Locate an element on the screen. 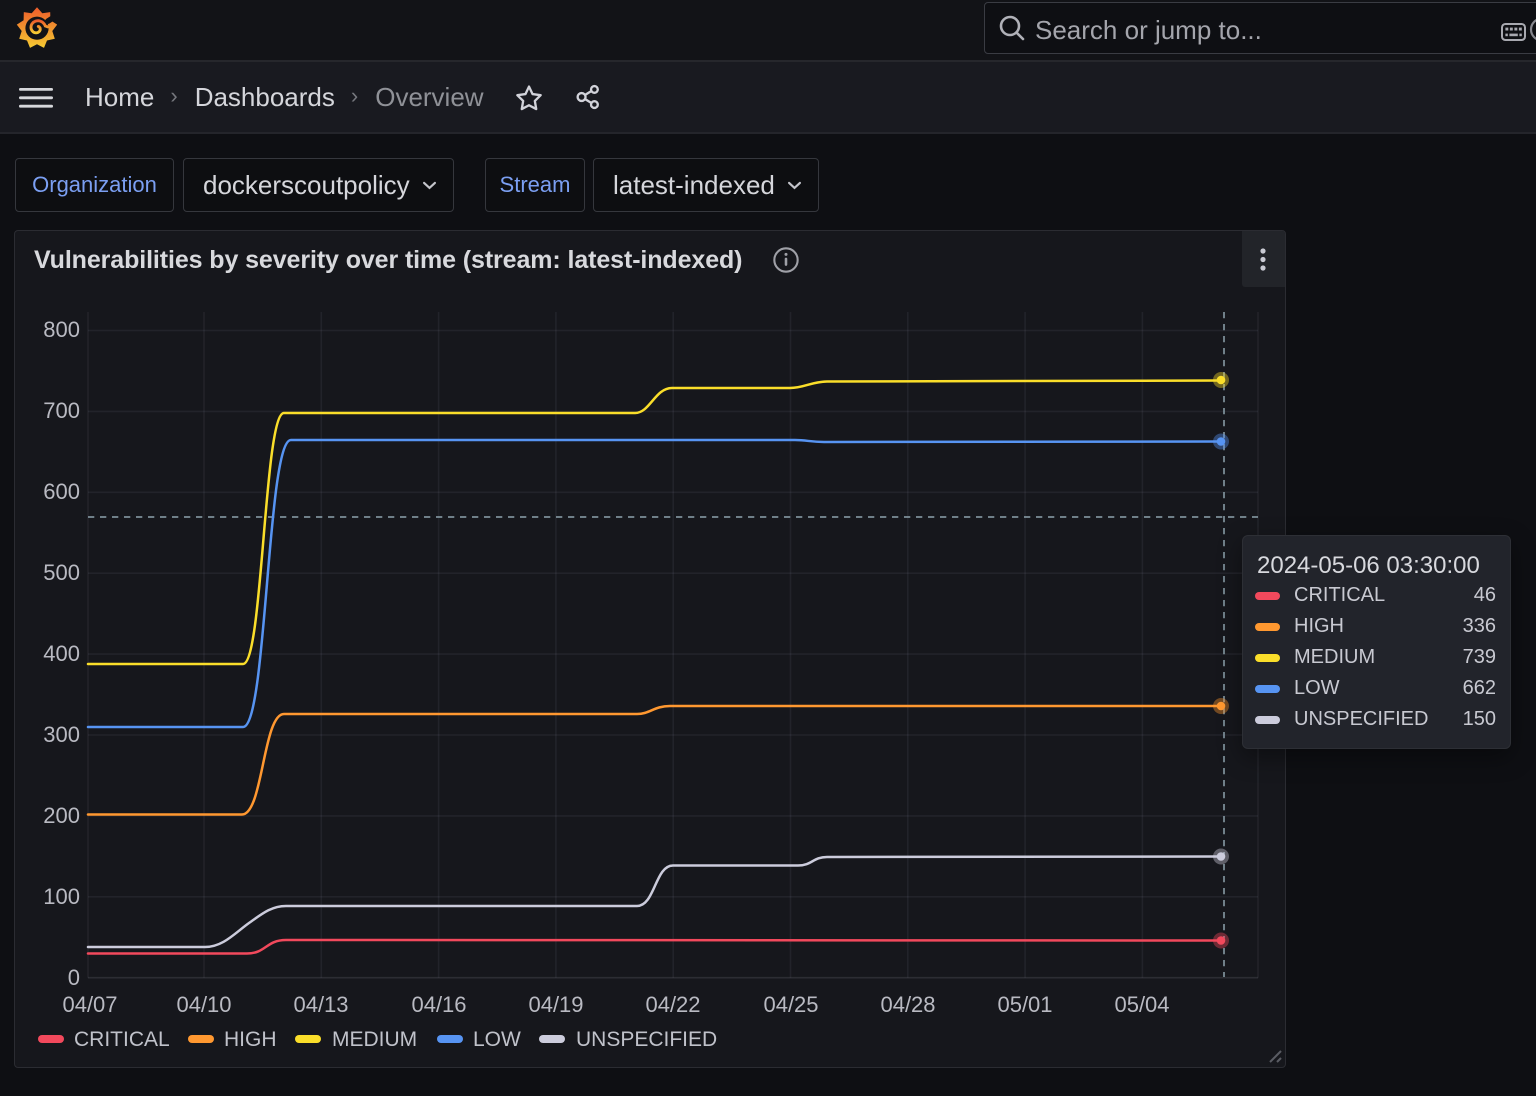 This screenshot has height=1096, width=1536. svg-text: 700 is located at coordinates (61, 410).